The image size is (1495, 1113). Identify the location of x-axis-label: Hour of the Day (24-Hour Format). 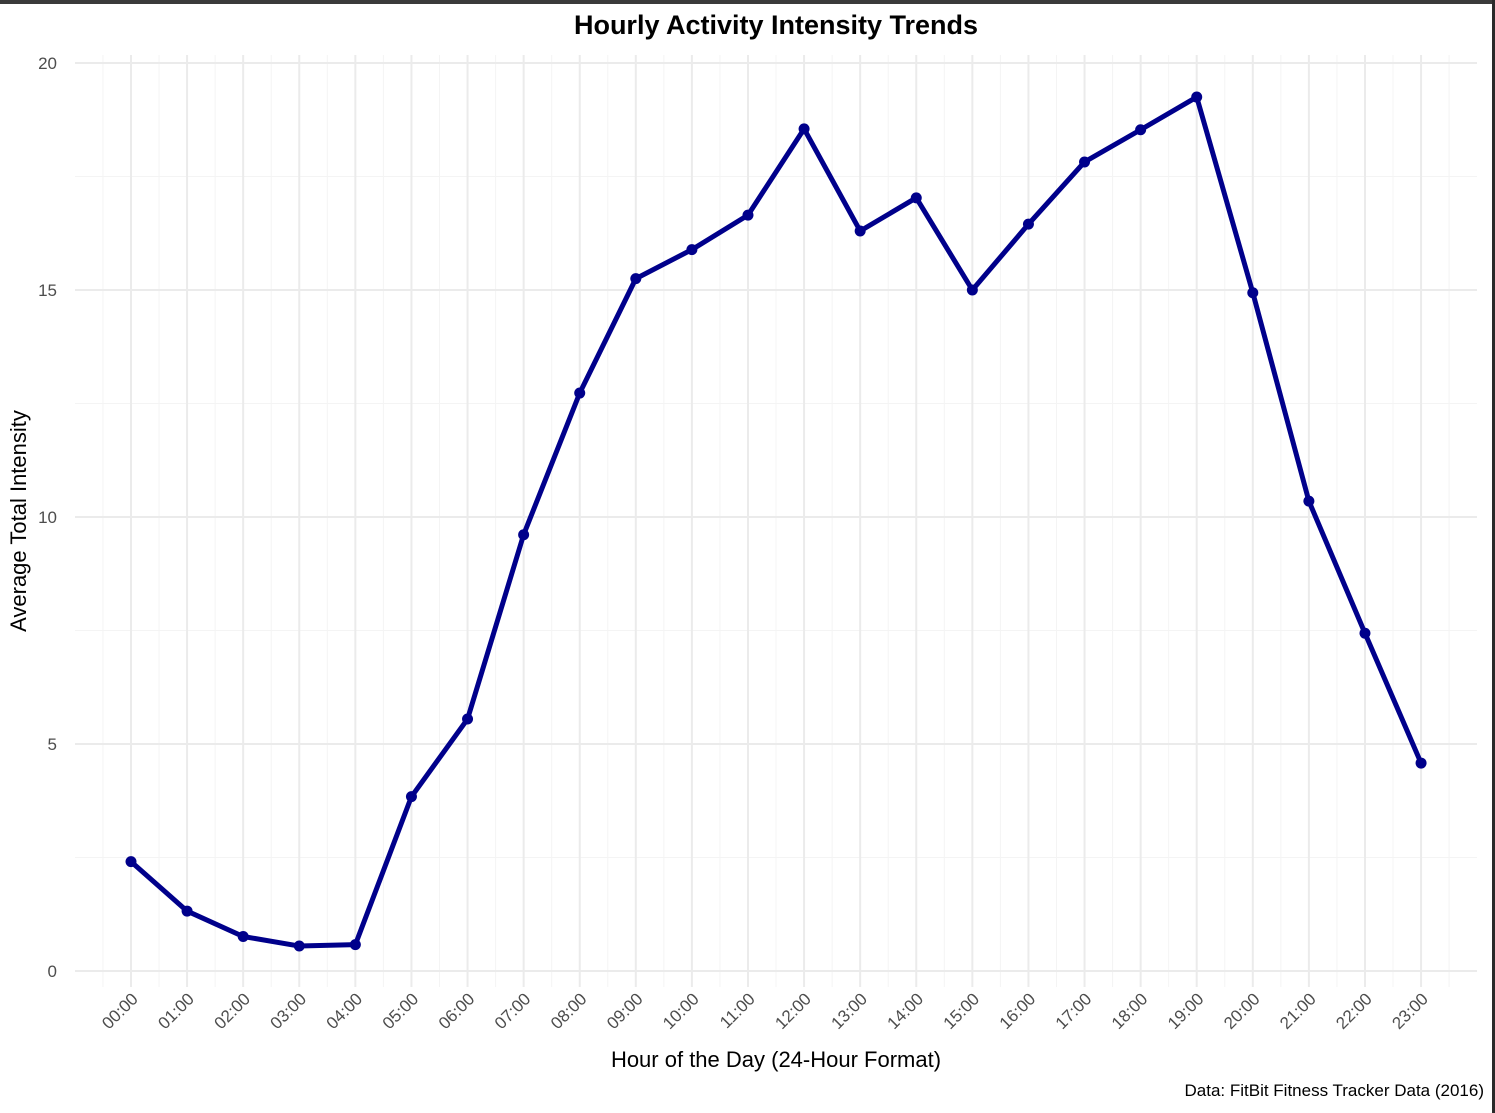
(776, 1059).